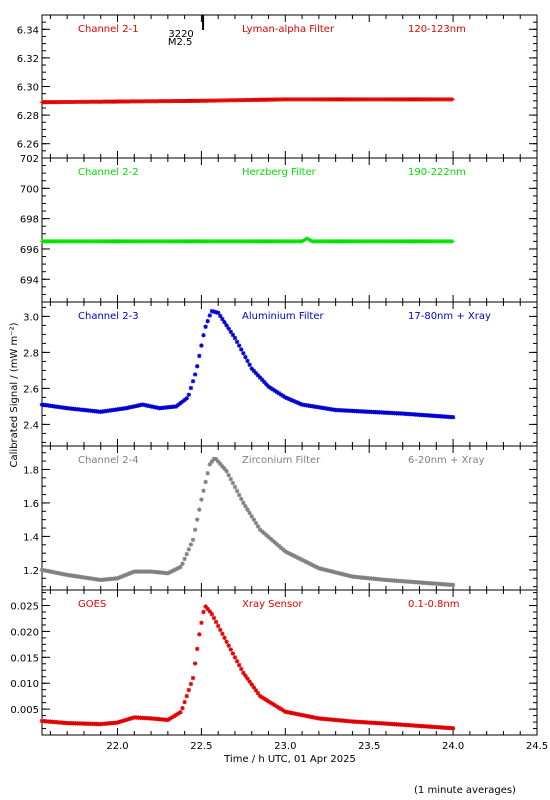 The image size is (550, 800). I want to click on event-marker-number: 3220, so click(180, 34).